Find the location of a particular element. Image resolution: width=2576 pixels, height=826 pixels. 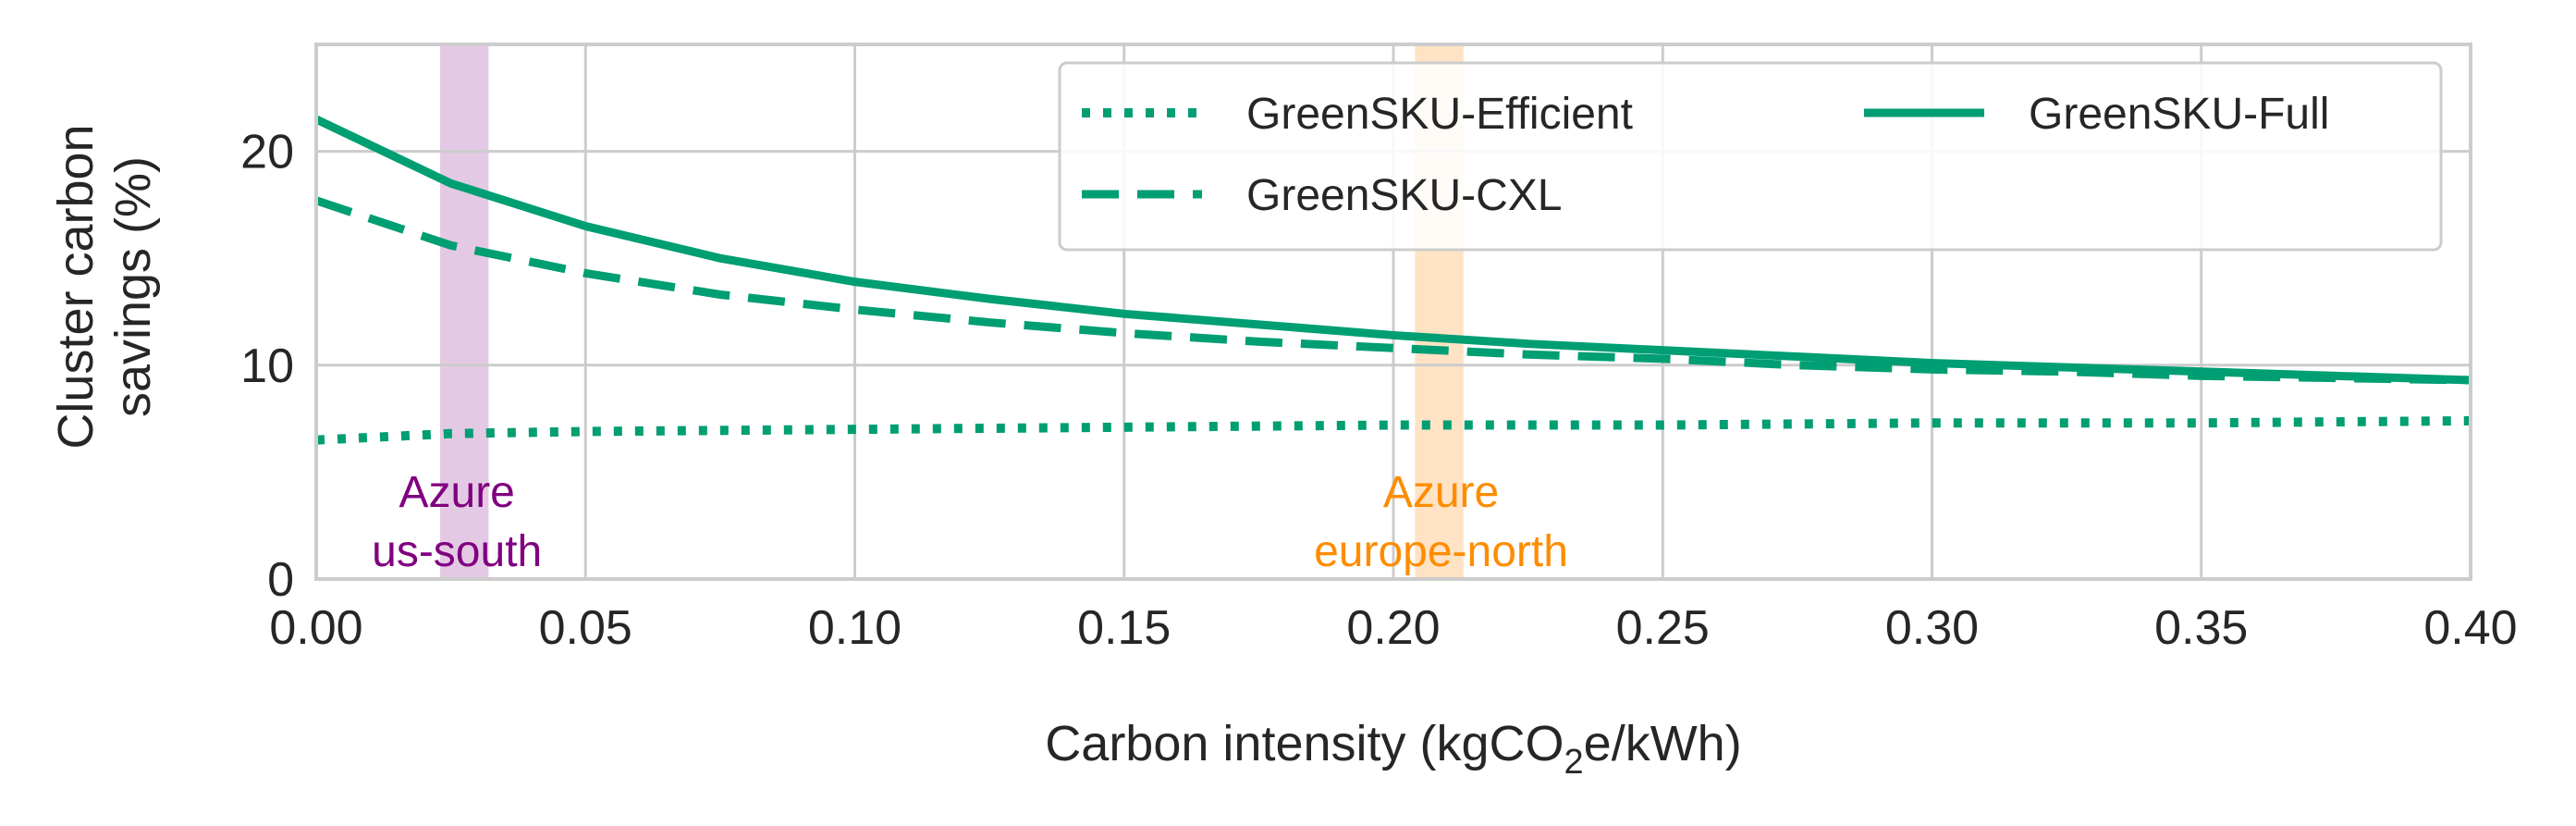

region-label-line2: europe-north is located at coordinates (1441, 551).